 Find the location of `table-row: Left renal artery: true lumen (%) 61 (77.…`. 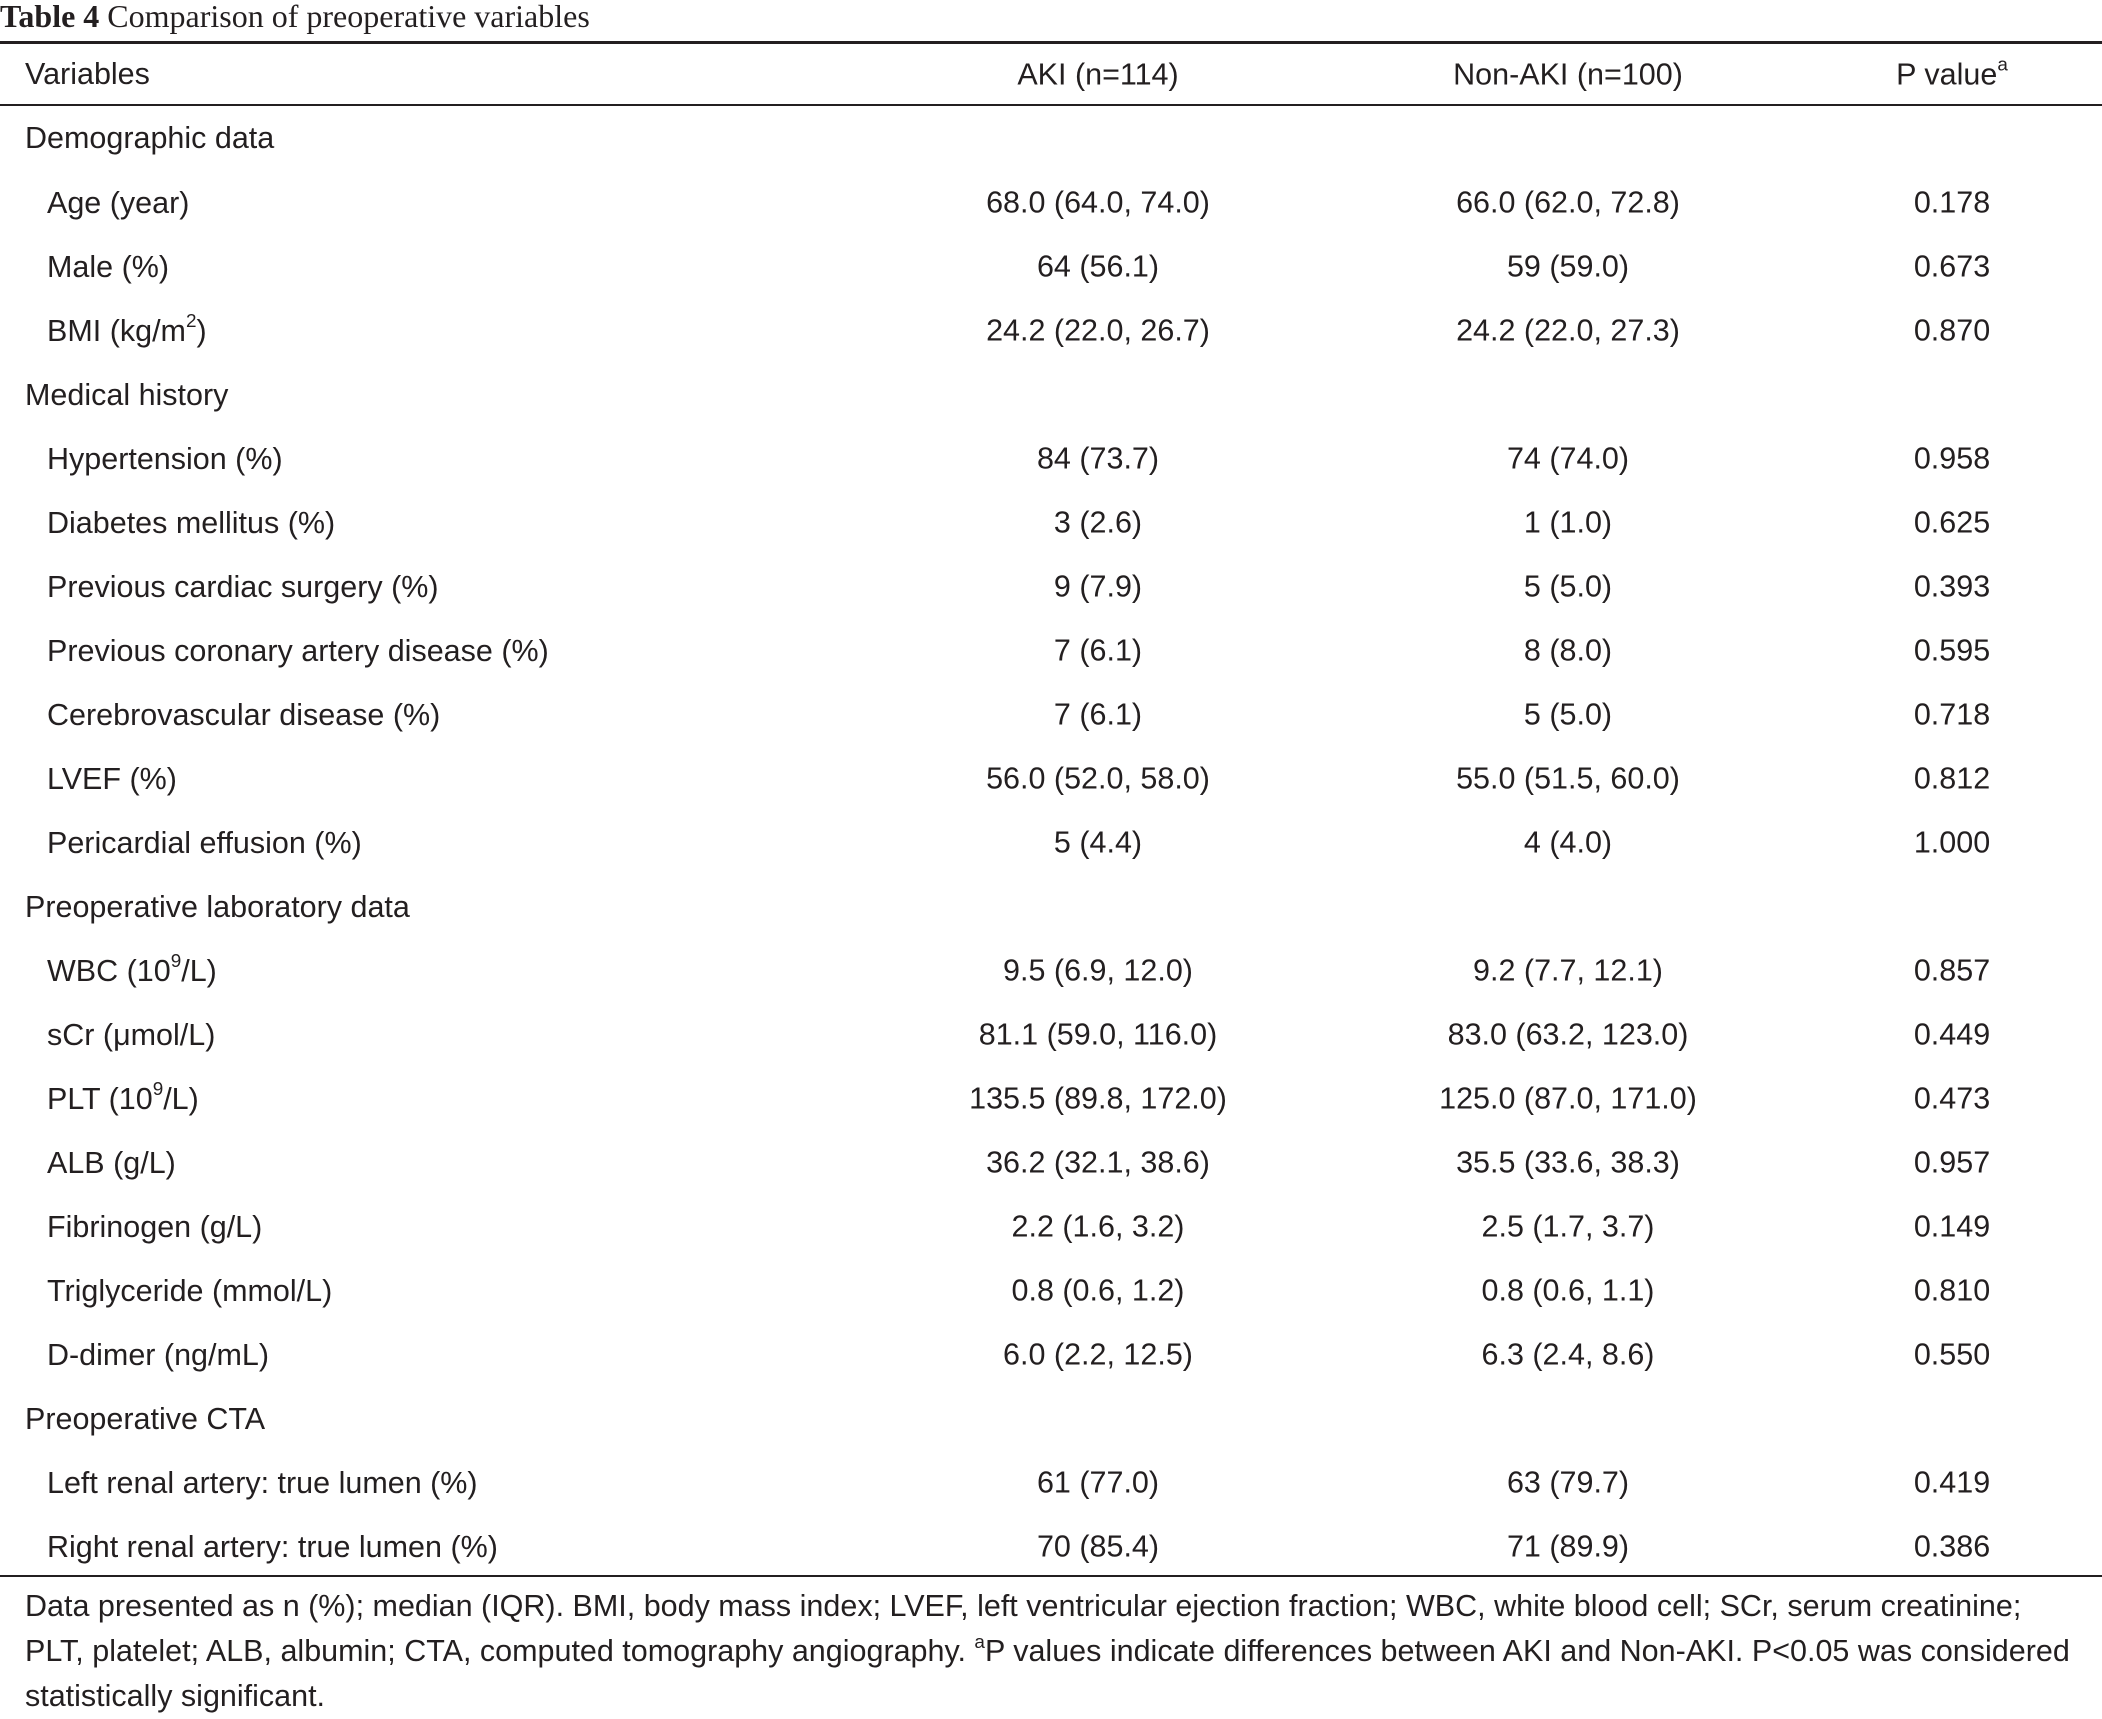

table-row: Left renal artery: true lumen (%) 61 (77.… is located at coordinates (1051, 1483).